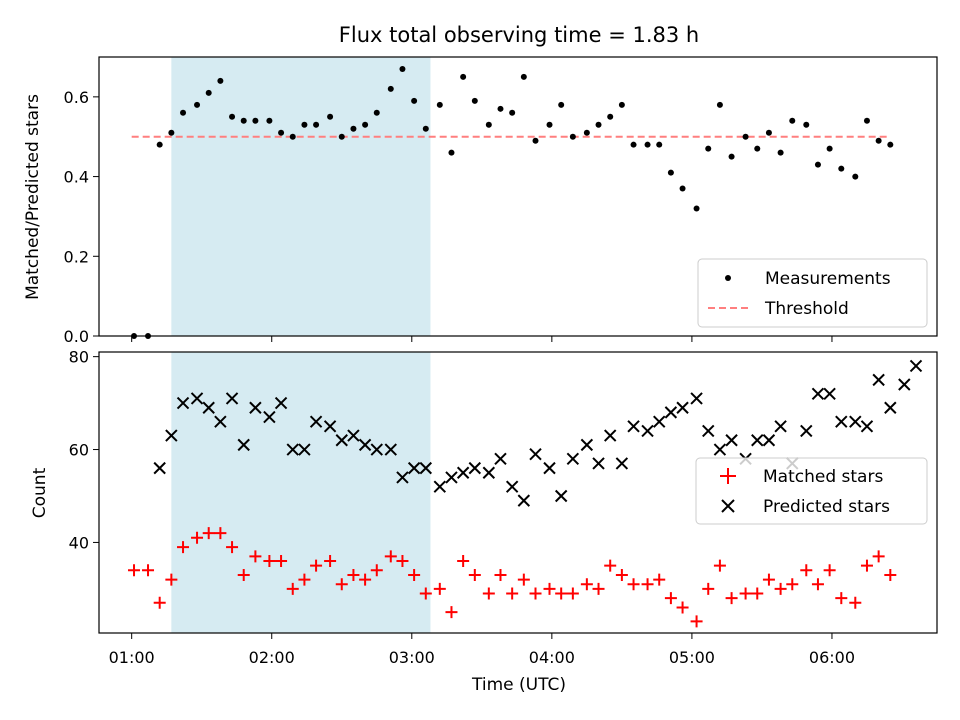 The height and width of the screenshot is (720, 960). What do you see at coordinates (79, 357) in the screenshot?
I see `bottom-ytick-label: 80` at bounding box center [79, 357].